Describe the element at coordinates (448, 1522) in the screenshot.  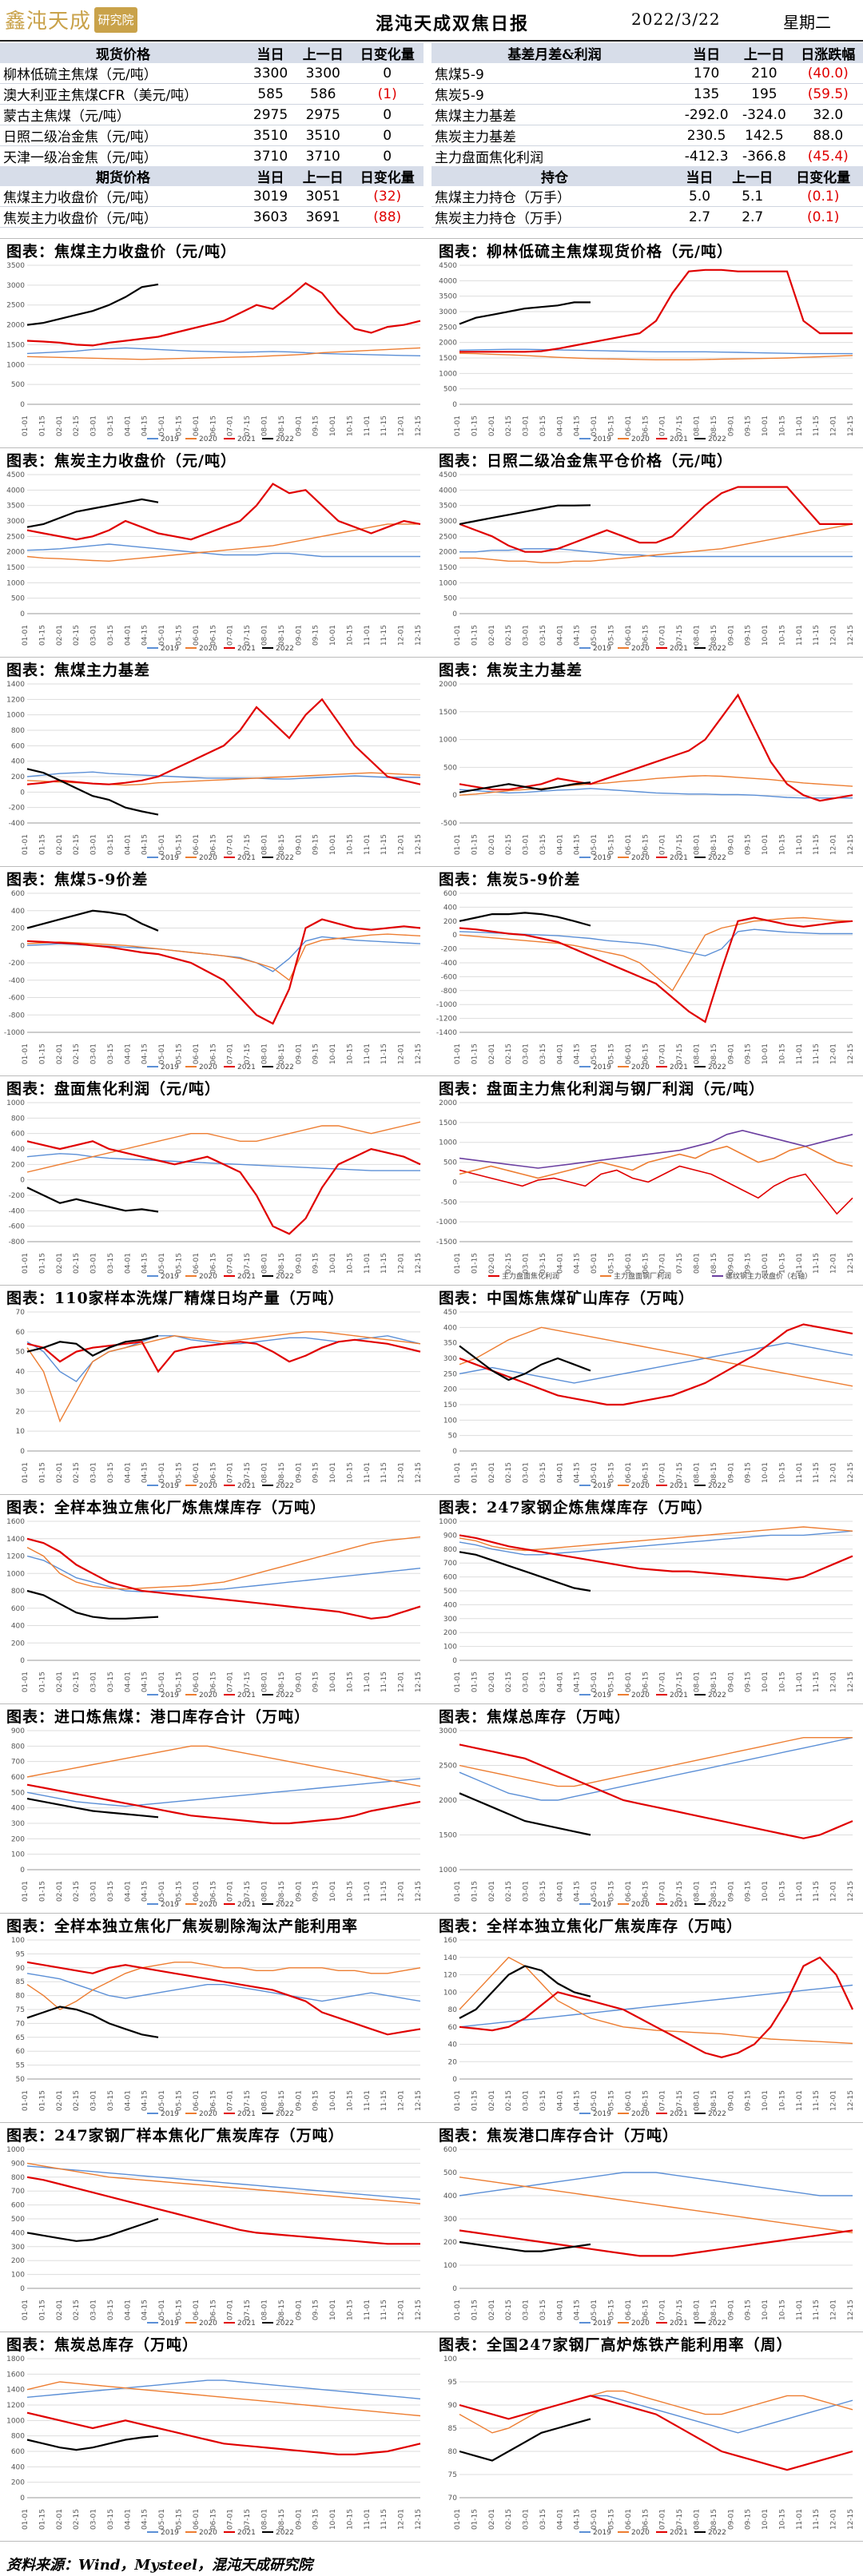
I see `y-tick-label: 1000` at that location.